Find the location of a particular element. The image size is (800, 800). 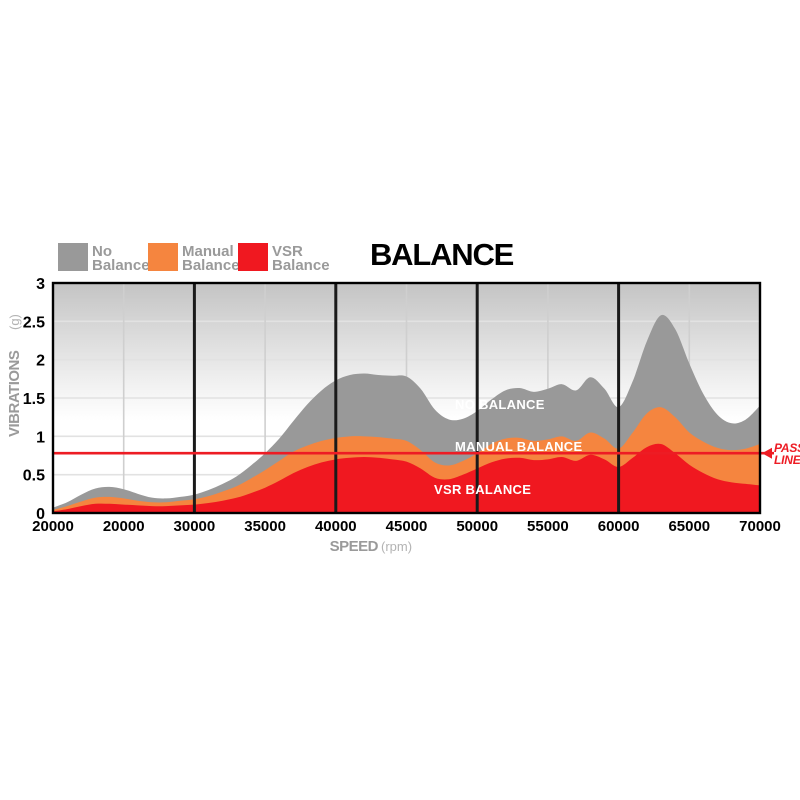

pass-line-annotation: PASSLINE is located at coordinates (781, 454).